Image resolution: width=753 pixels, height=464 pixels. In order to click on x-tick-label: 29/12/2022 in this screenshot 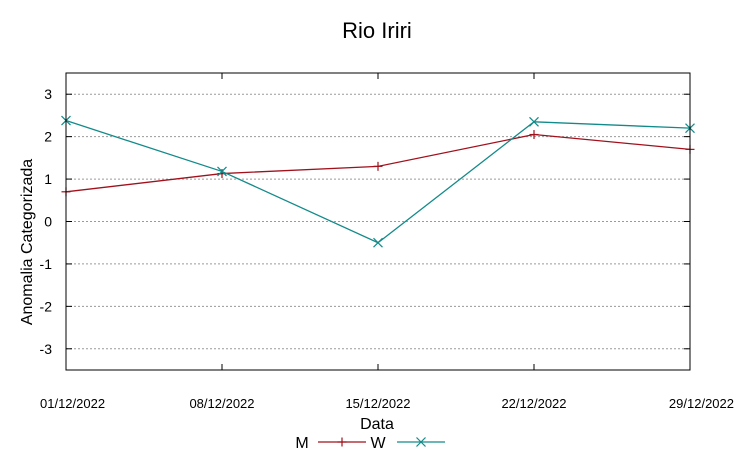, I will do `click(701, 403)`.